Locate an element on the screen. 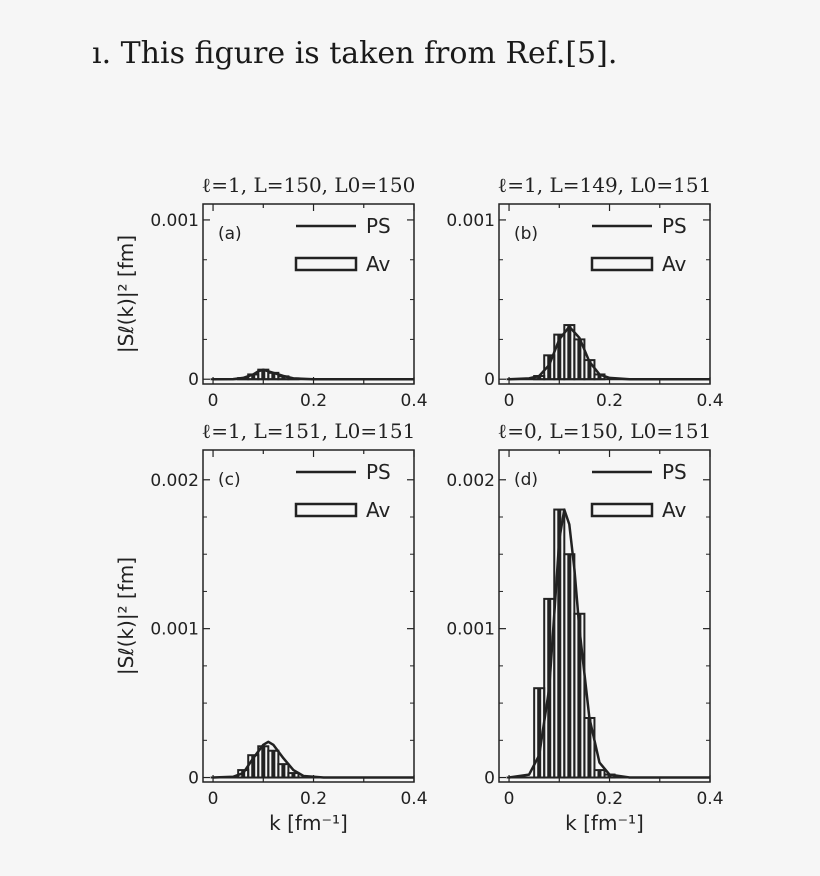  panel-title: ℓ=1, L=149, L0=151 is located at coordinates (605, 185).